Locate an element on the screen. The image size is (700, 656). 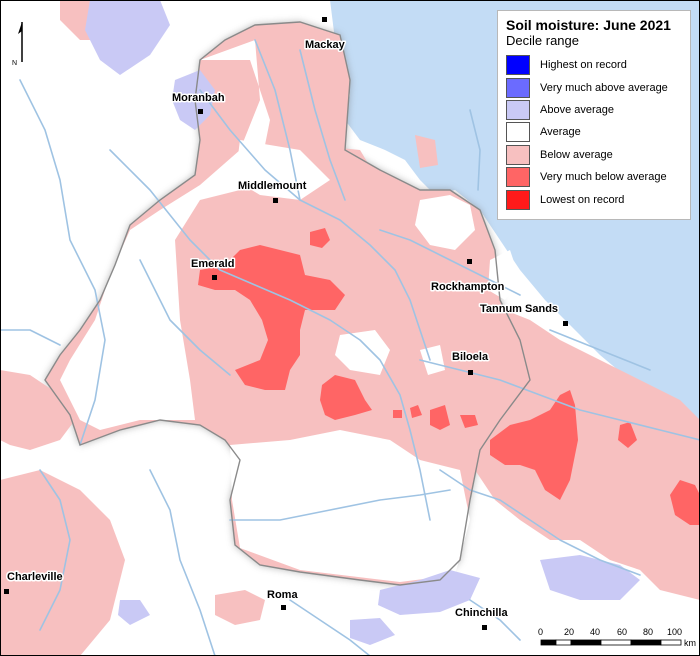
town-marker-chinchilla is located at coordinates (484, 627).